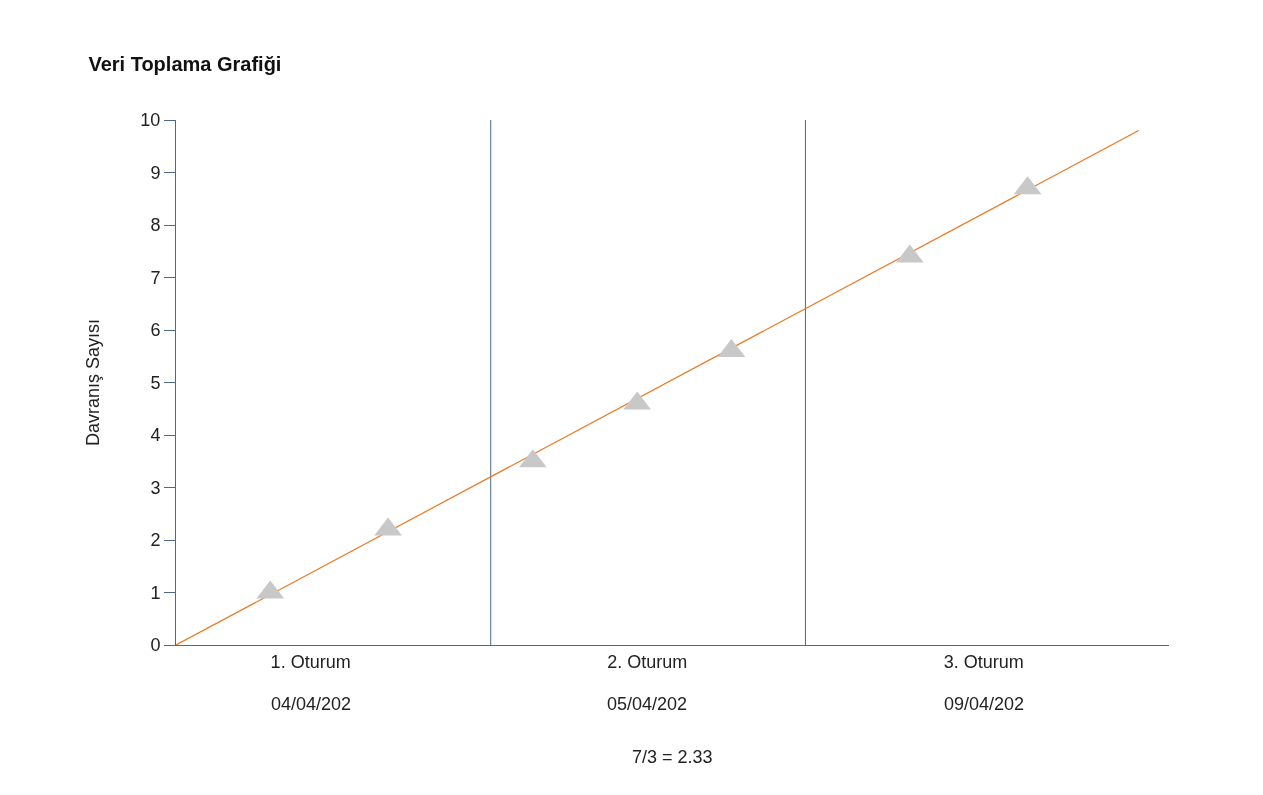  I want to click on x-tick-label: 1. Oturum, so click(310, 661).